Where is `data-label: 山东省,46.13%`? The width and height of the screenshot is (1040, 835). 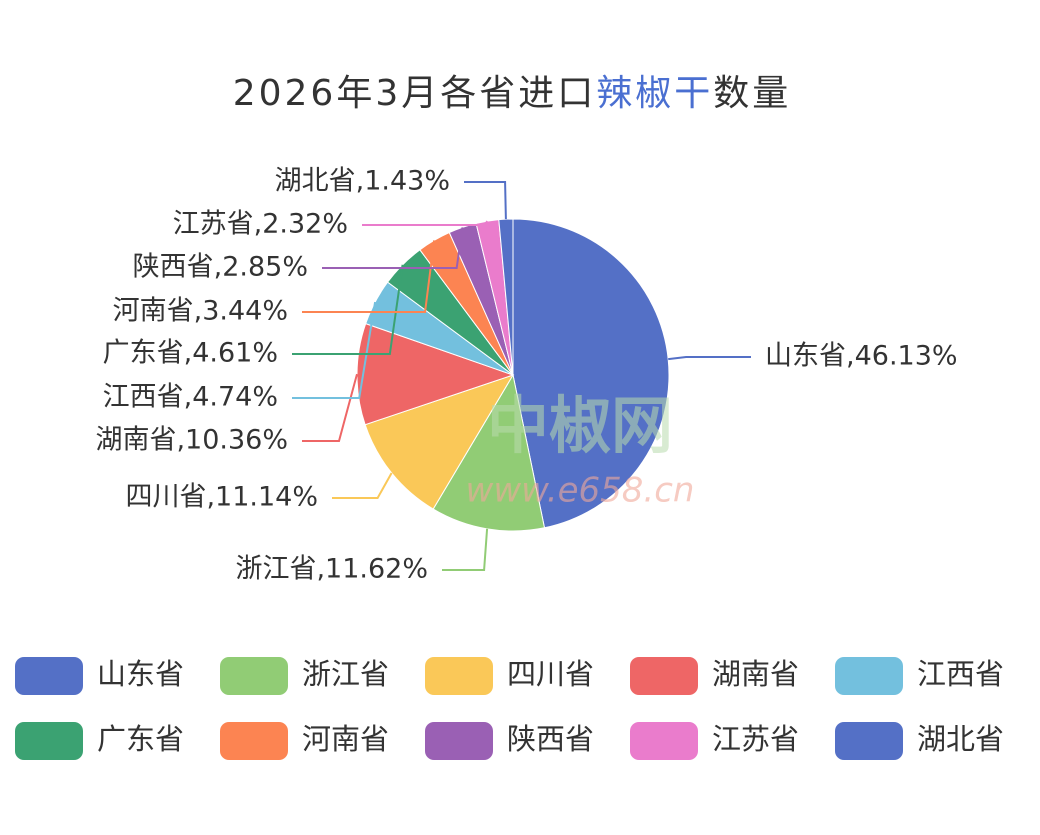
data-label: 山东省,46.13% is located at coordinates (861, 356).